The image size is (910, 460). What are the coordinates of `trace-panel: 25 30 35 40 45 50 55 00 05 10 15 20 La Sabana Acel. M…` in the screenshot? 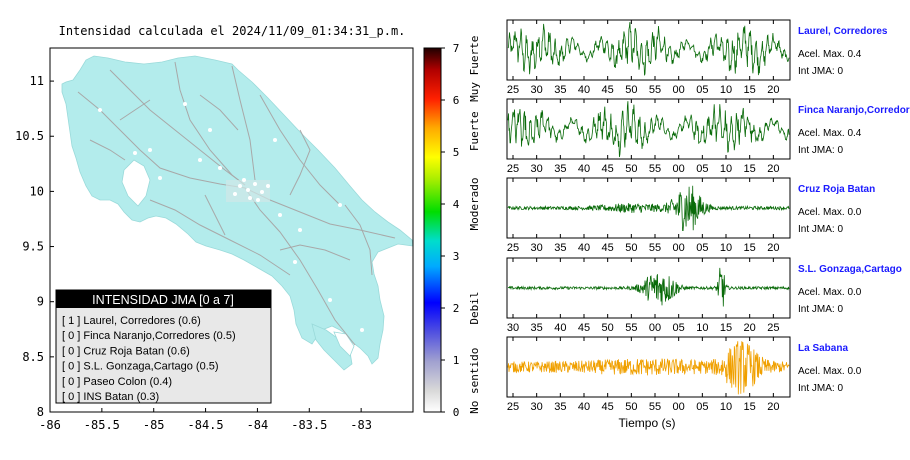 It's located at (684, 374).